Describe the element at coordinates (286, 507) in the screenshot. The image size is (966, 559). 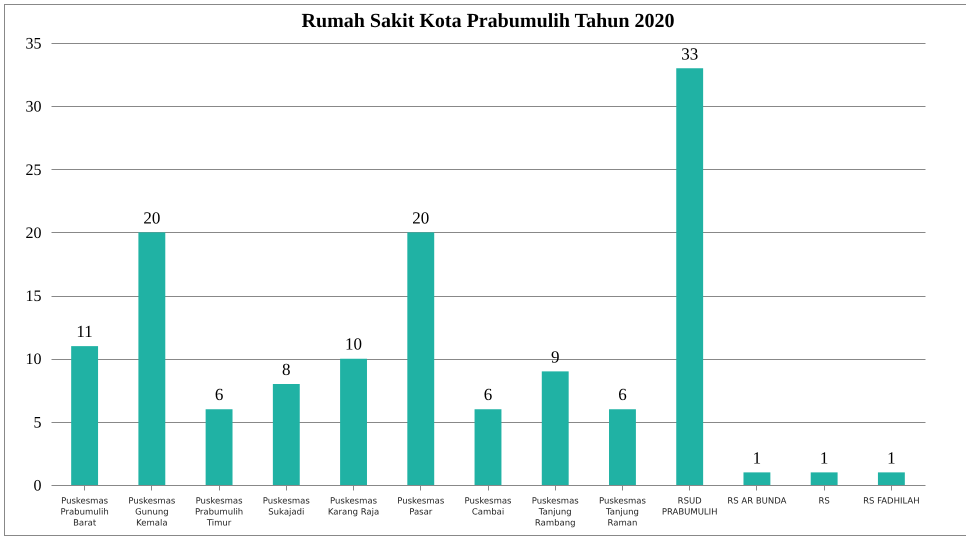
I see `x-tick-label: Puskesmas Sukajadi` at that location.